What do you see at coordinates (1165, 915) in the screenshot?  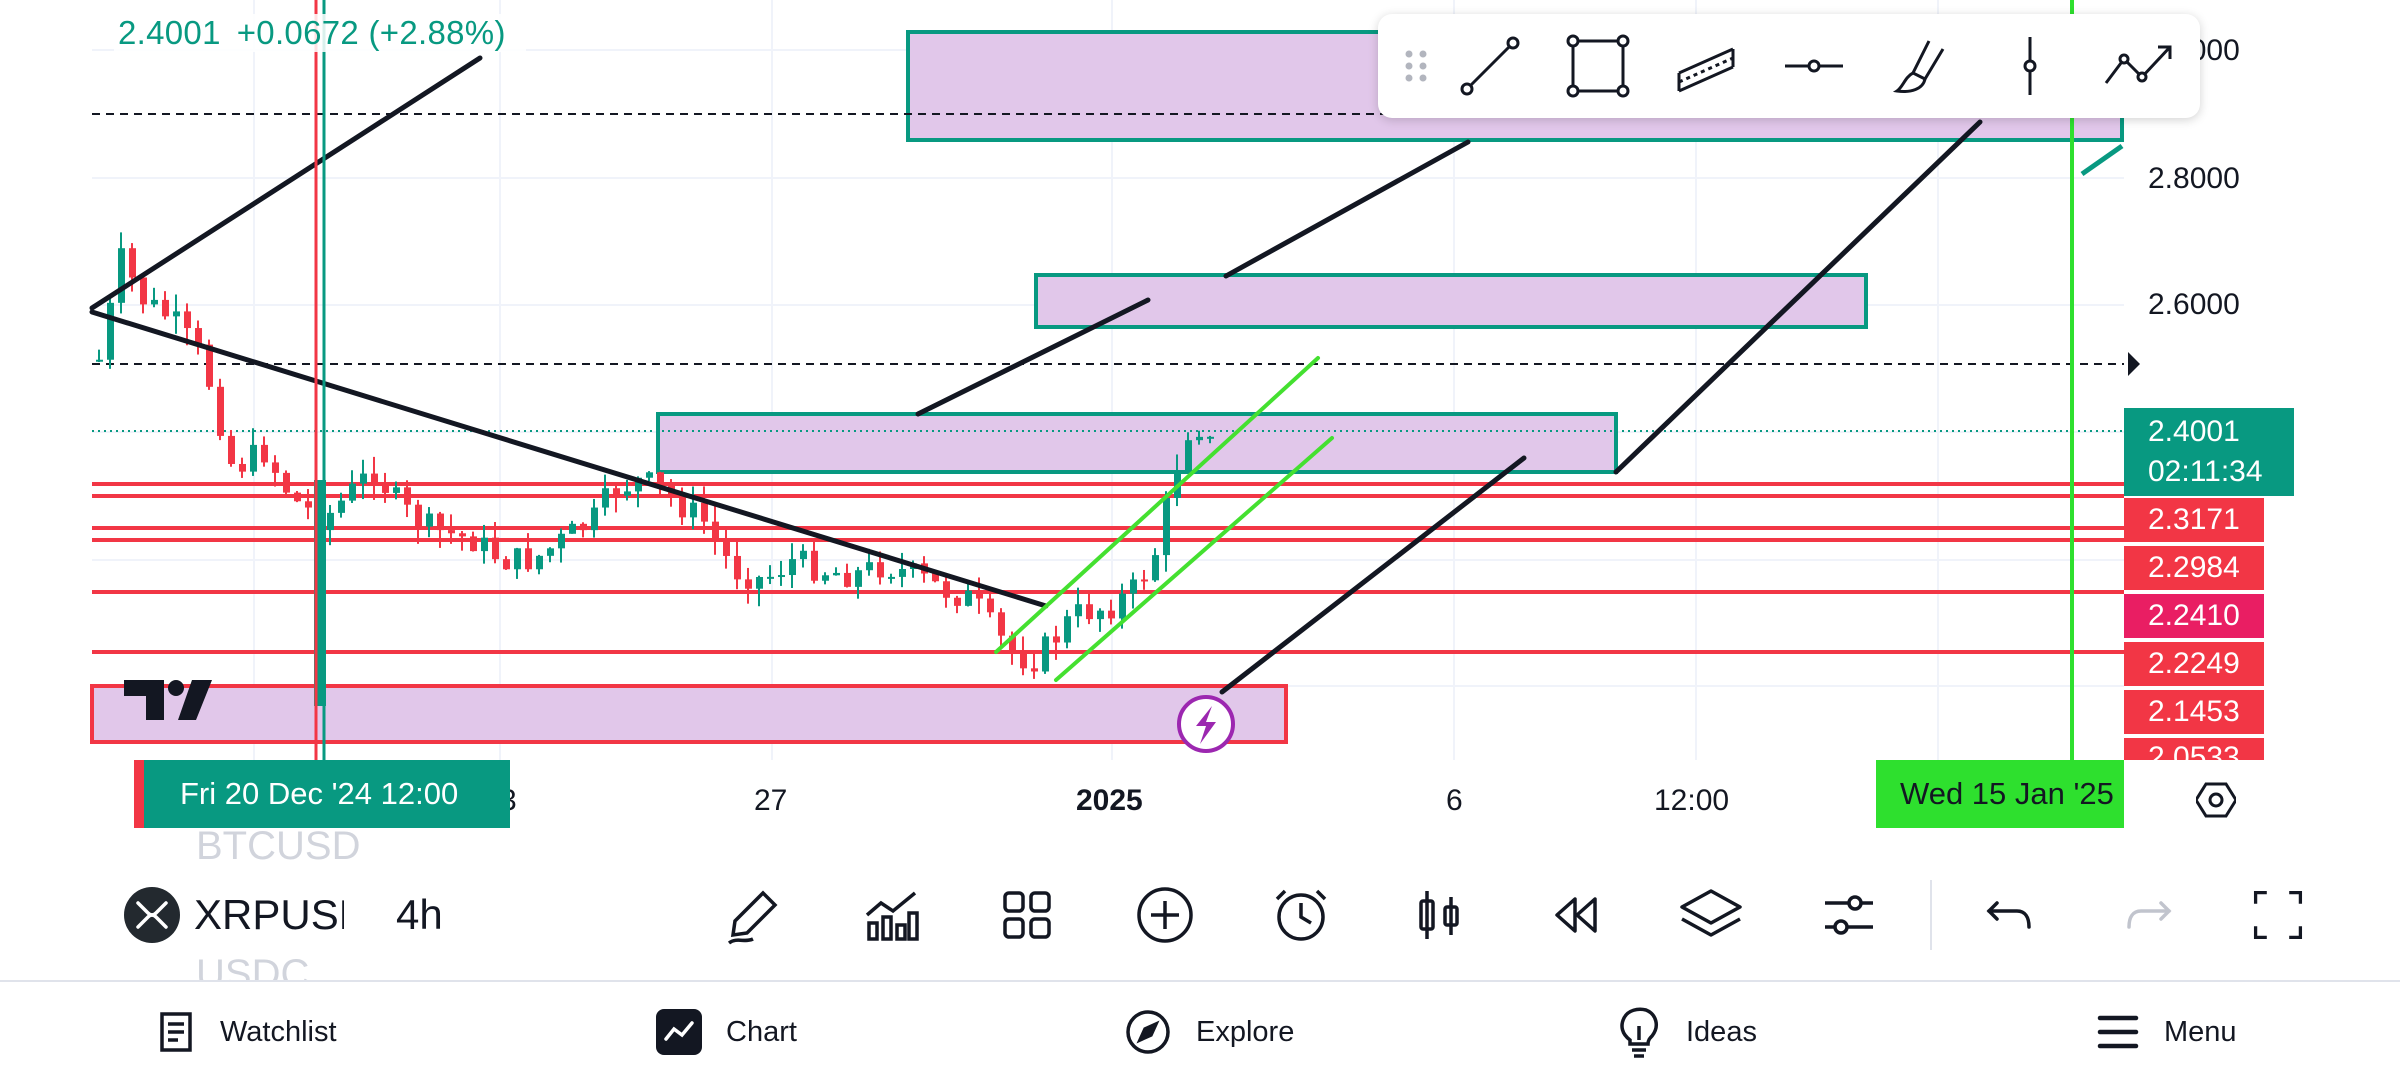 I see `add-icon` at bounding box center [1165, 915].